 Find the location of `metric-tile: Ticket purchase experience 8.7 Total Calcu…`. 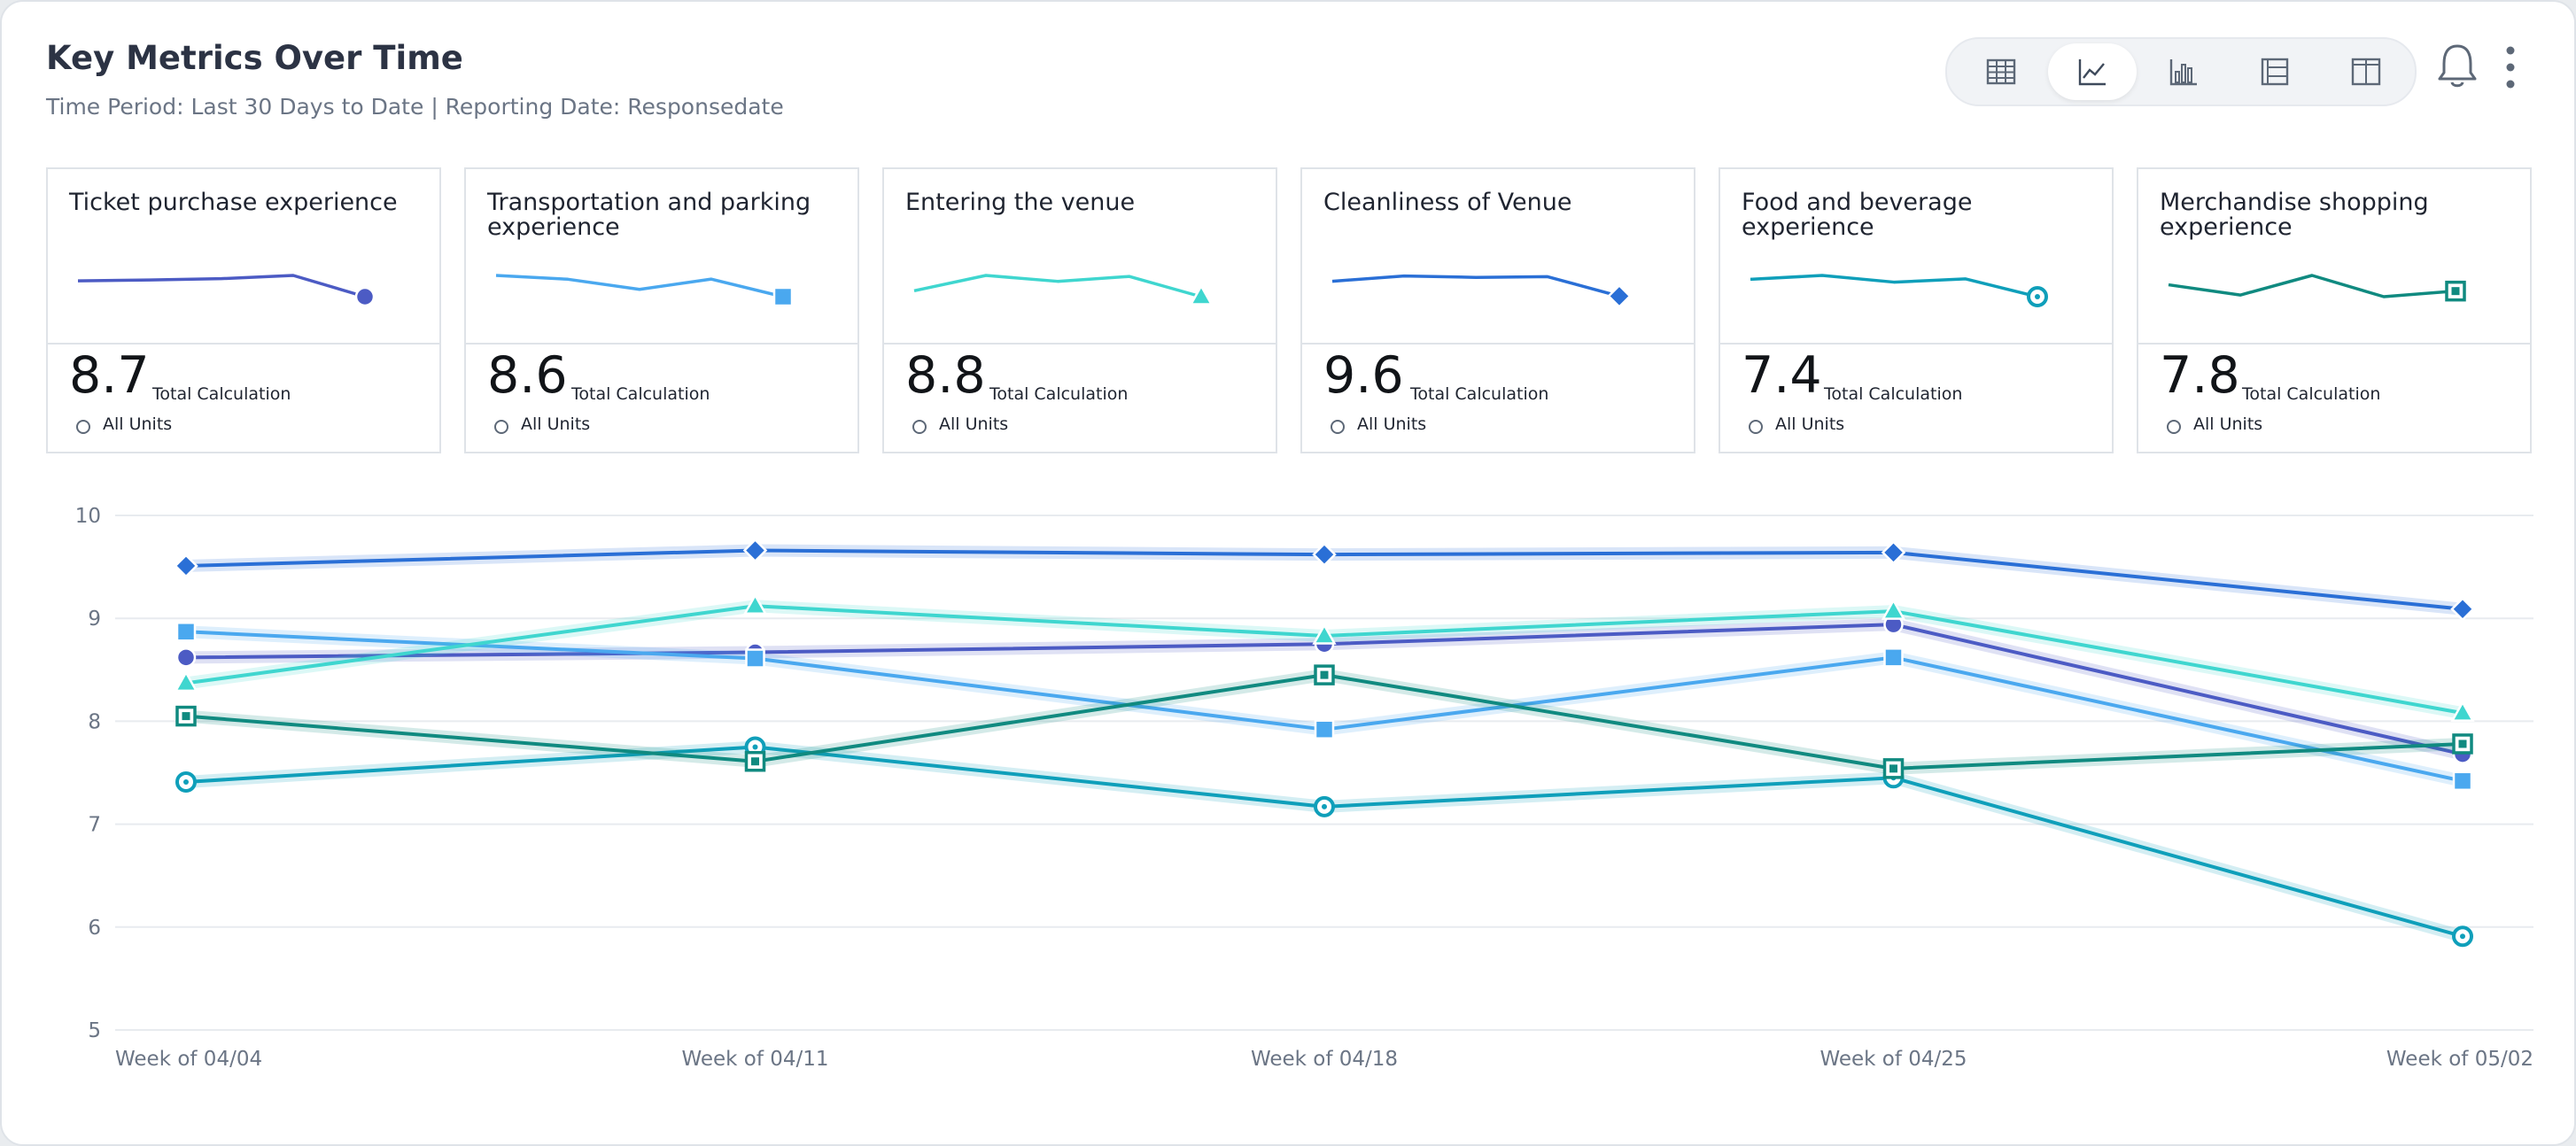

metric-tile: Ticket purchase experience 8.7 Total Calcu… is located at coordinates (243, 310).